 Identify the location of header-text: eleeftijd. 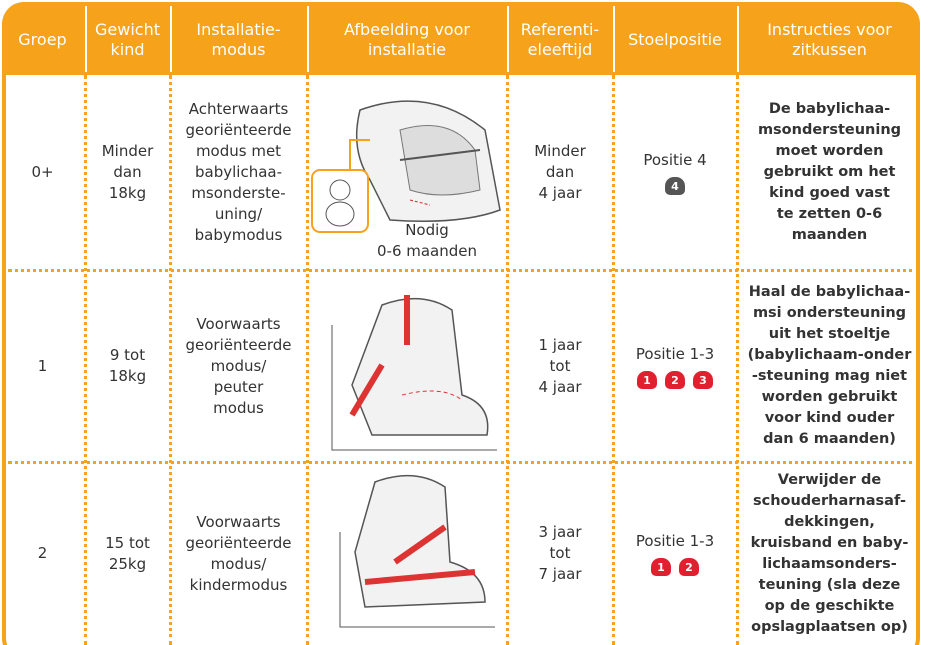
(560, 49).